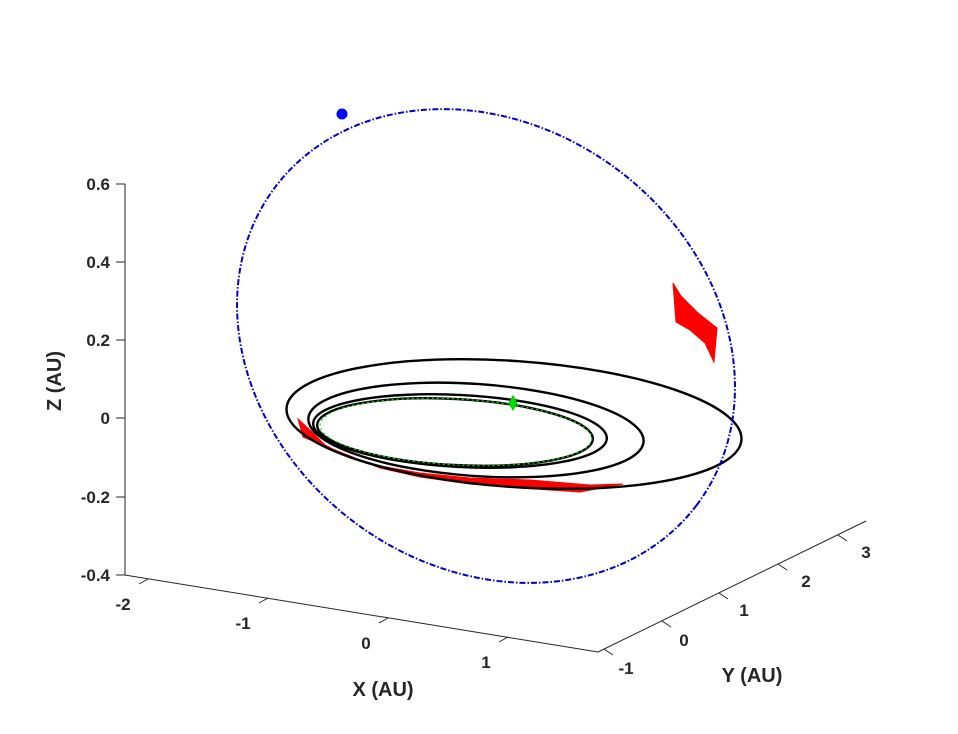  I want to click on x-ticks: -2 -1 0 1, so click(312, 625).